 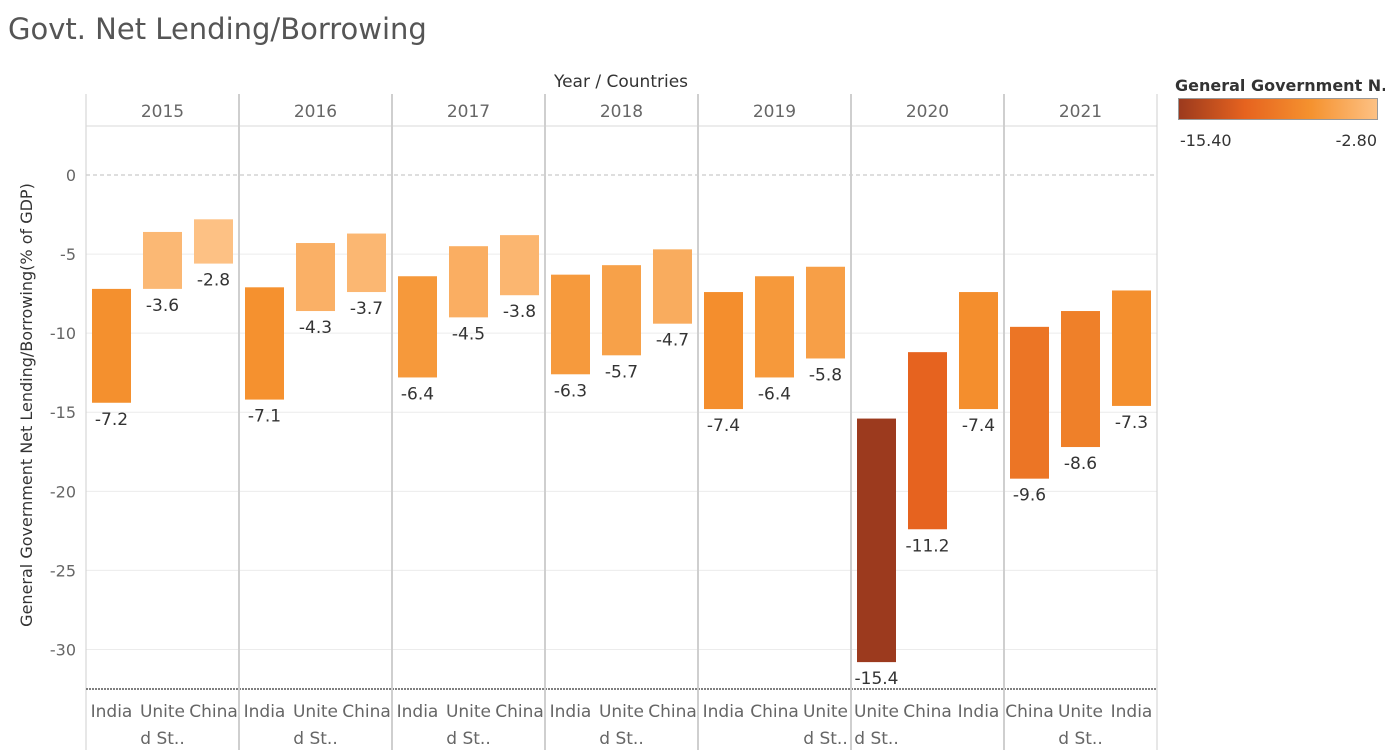 What do you see at coordinates (315, 328) in the screenshot?
I see `data-label: -4.3` at bounding box center [315, 328].